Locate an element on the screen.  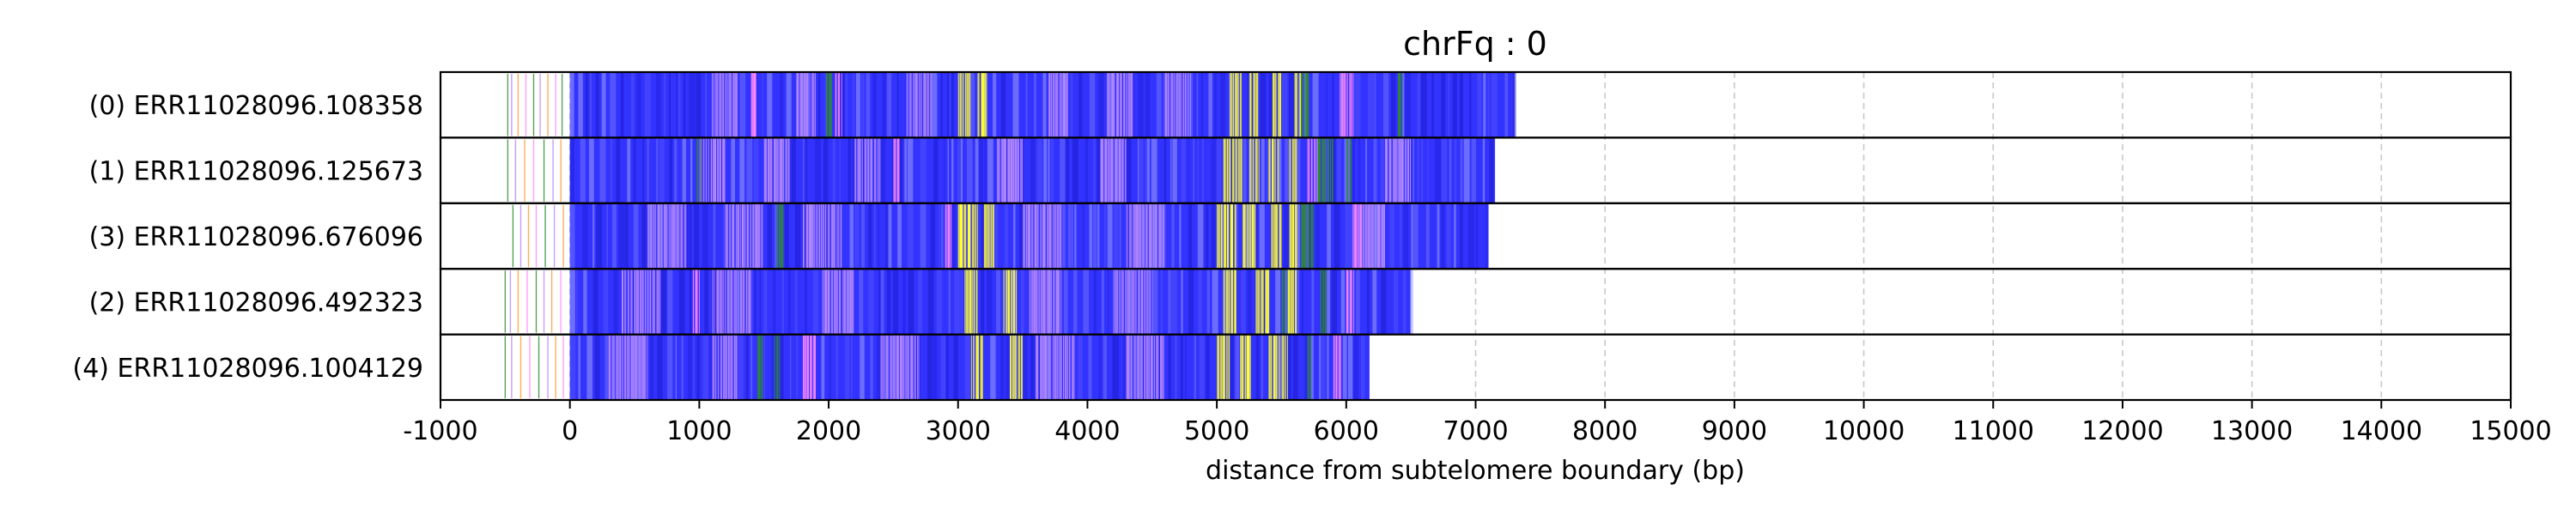
read-label: (1) ERR11028096.125673 is located at coordinates (256, 172).